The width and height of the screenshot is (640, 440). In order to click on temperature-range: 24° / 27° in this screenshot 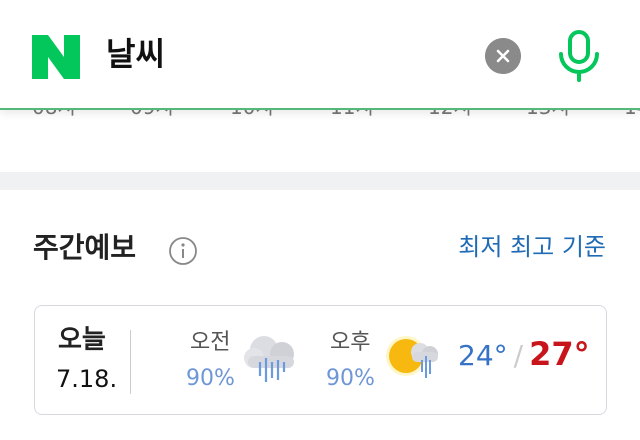, I will do `click(524, 354)`.